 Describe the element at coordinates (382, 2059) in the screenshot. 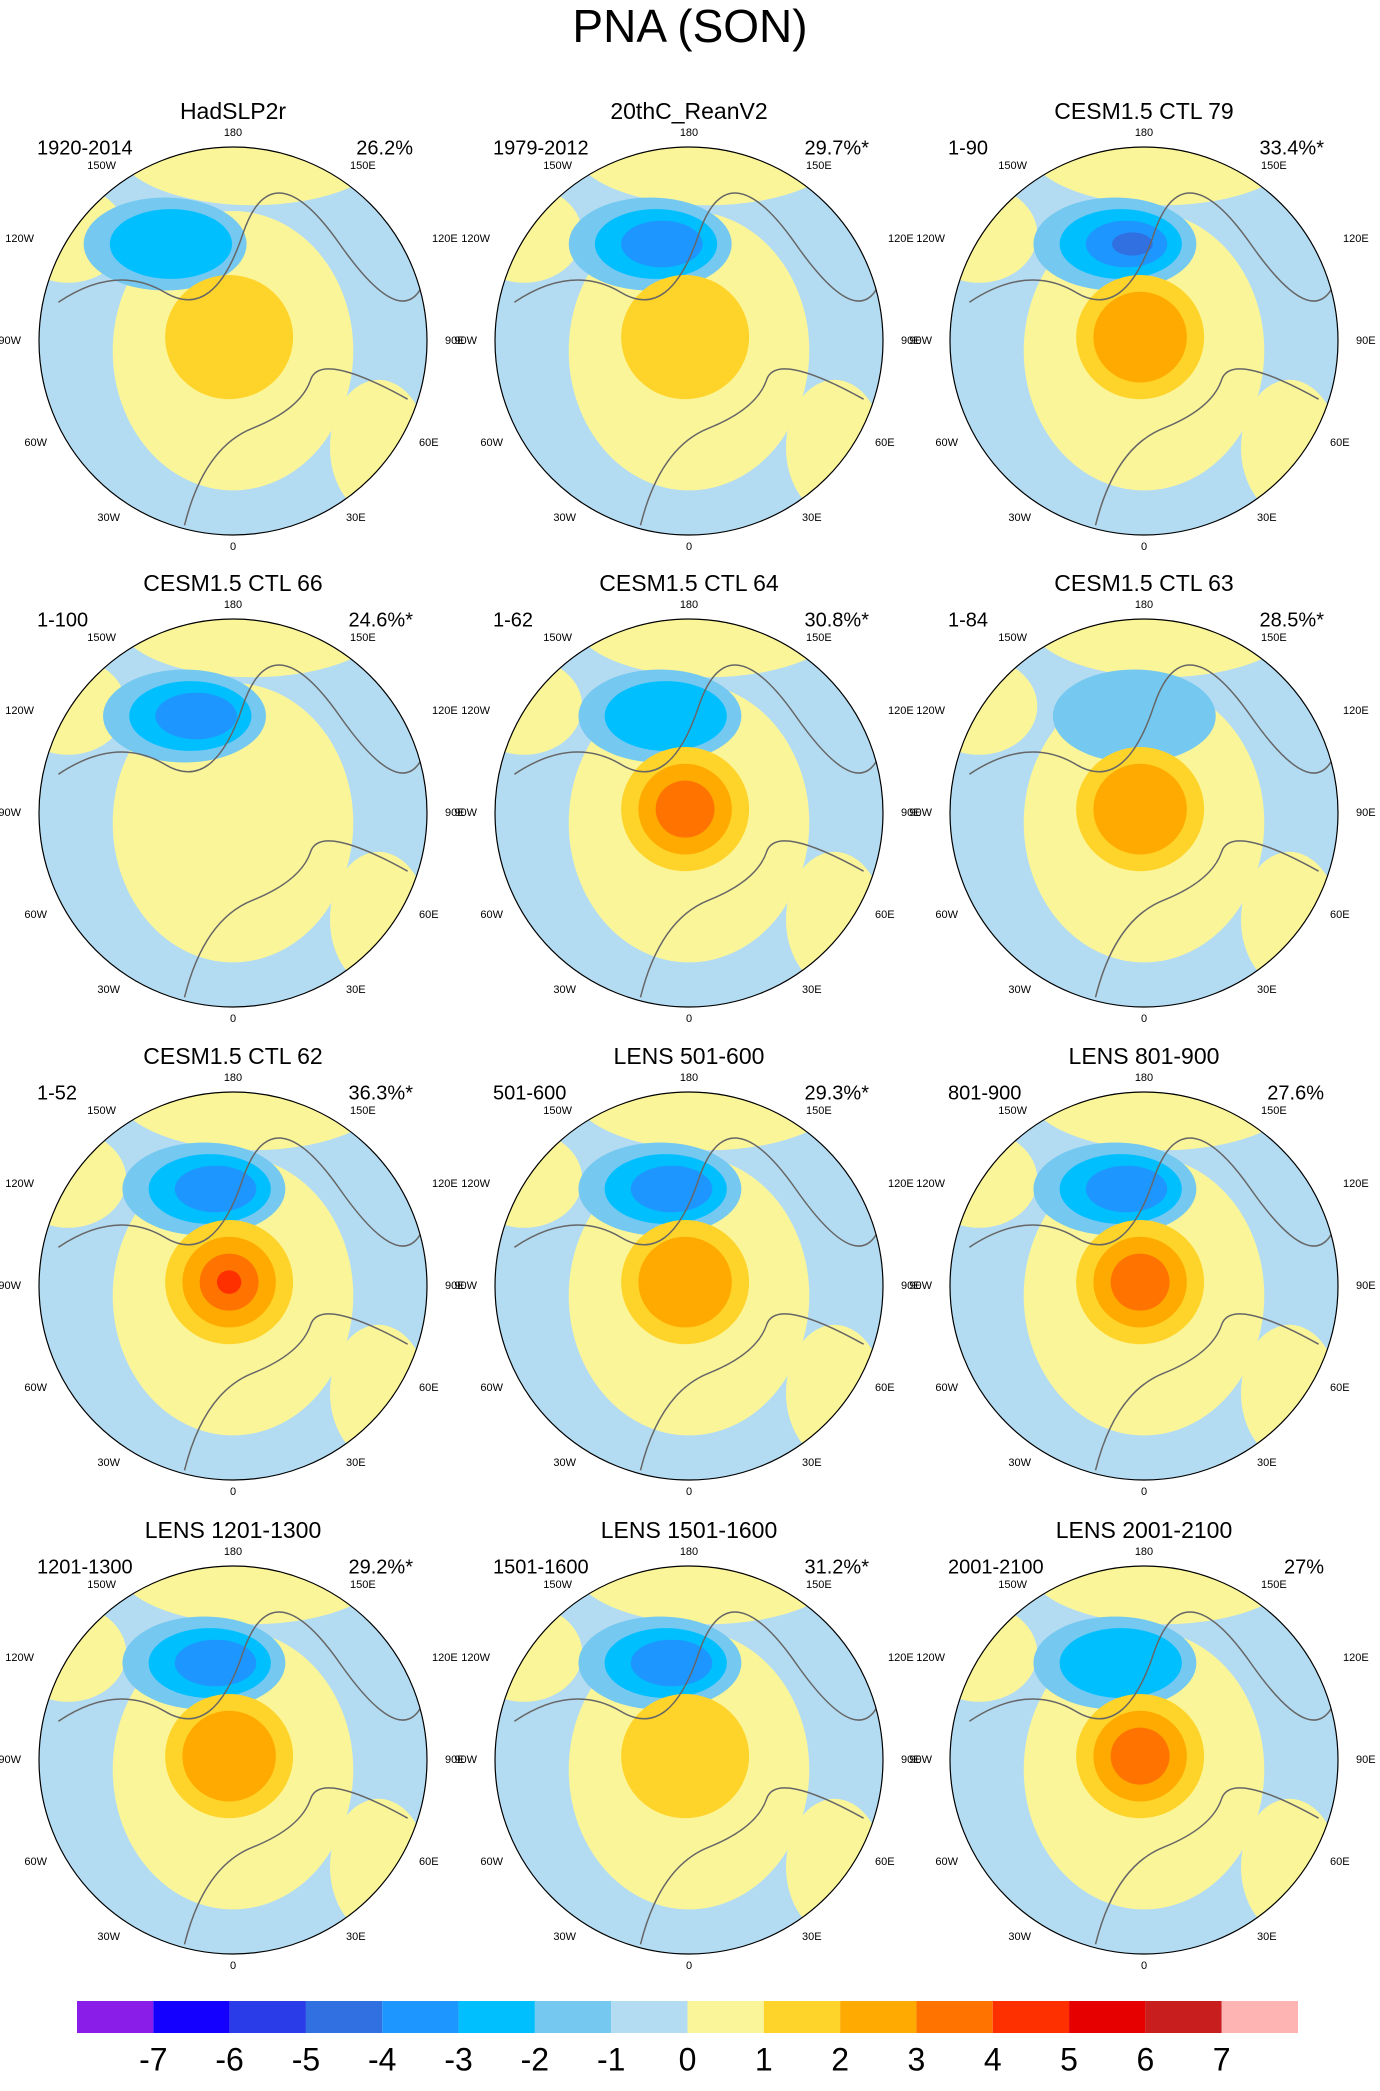

I see `colorbar-label: -4` at that location.